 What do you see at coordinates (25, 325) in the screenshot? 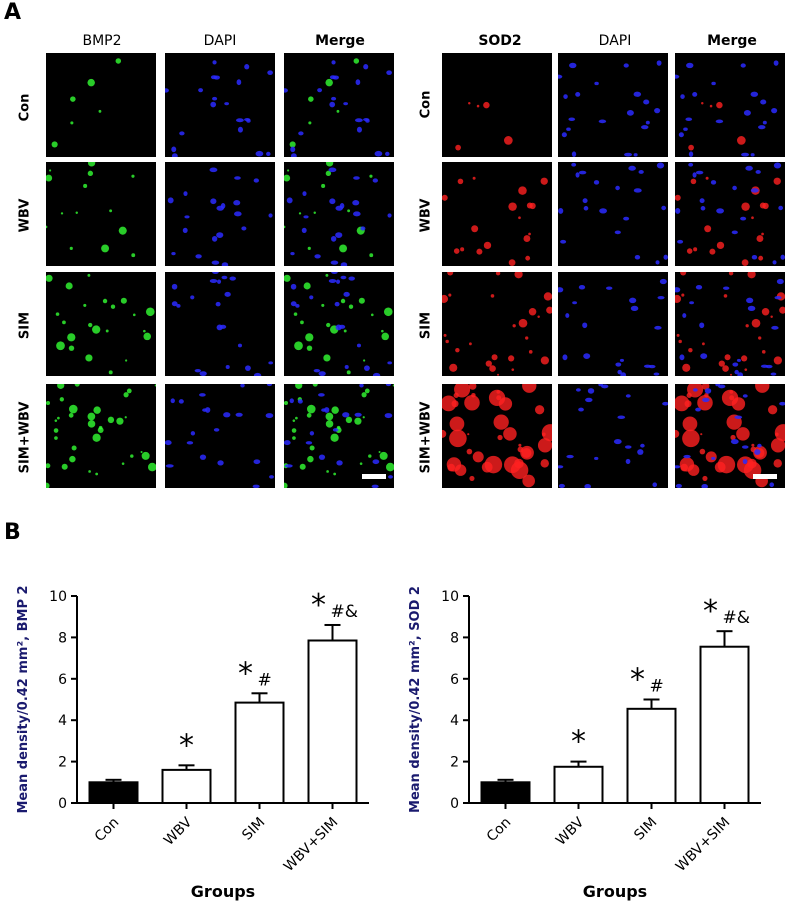
I see `row-label-sim-left: SIM` at bounding box center [25, 325].